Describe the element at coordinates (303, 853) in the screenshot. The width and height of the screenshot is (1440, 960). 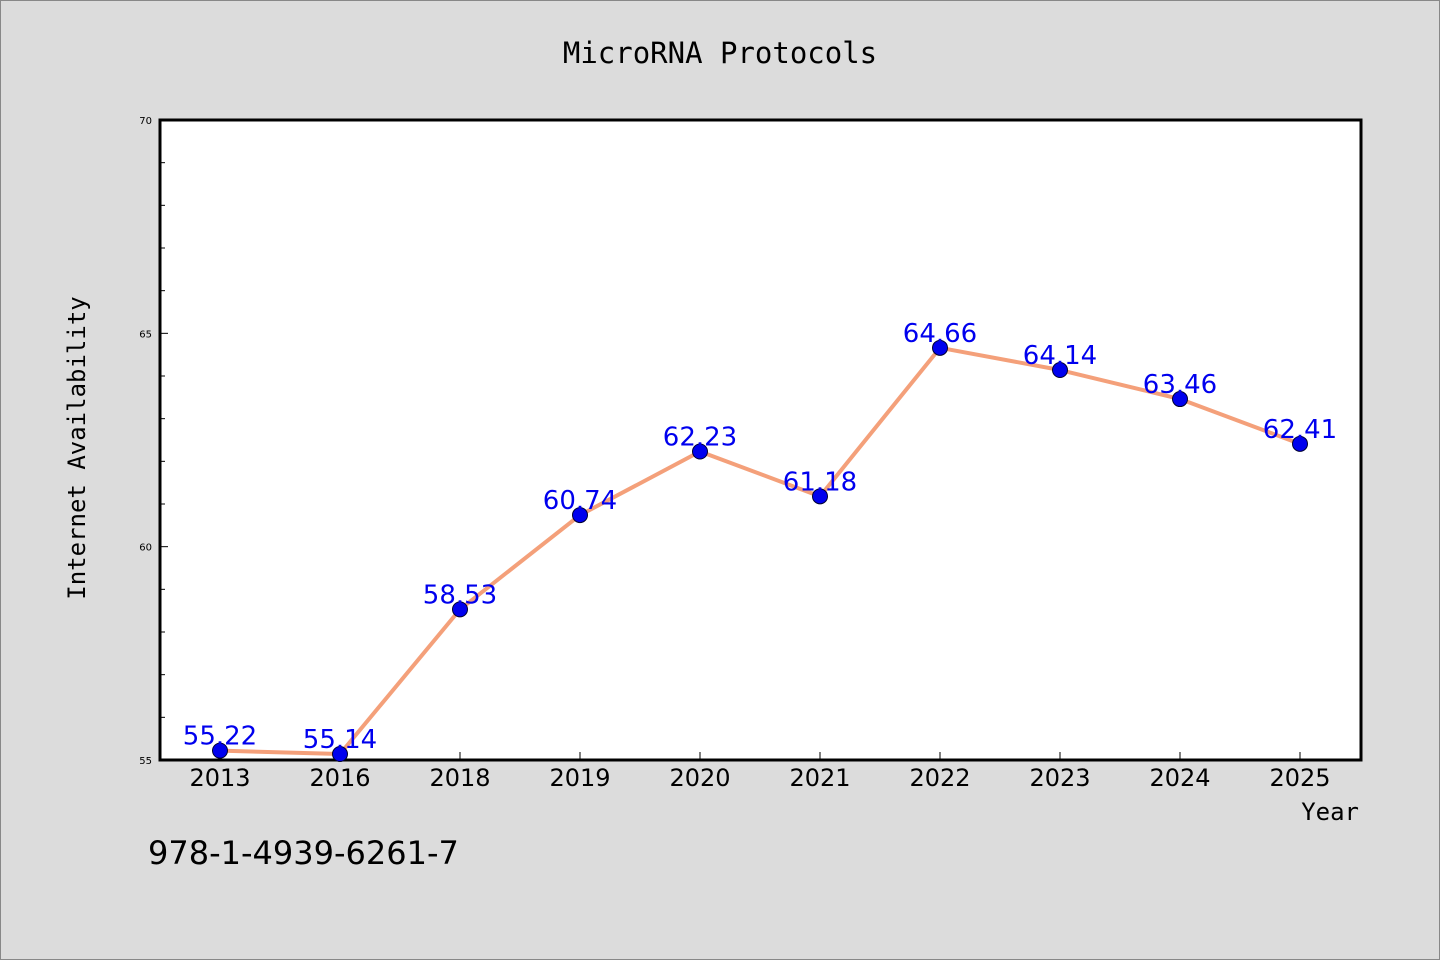
I see `isbn-label: 978-1-4939-6261-7` at that location.